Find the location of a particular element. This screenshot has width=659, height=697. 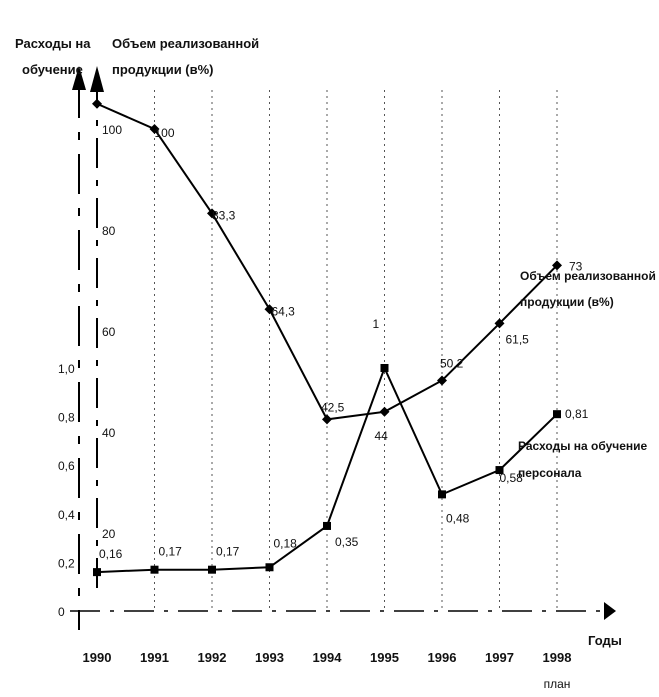

x-sublabel-1998: план is located at coordinates (557, 684).